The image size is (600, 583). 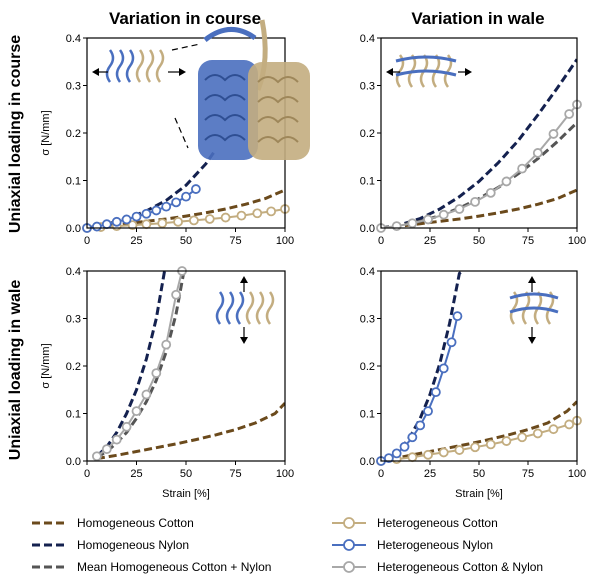 I want to click on series-line-mean-homogeneous, so click(x=141, y=365).